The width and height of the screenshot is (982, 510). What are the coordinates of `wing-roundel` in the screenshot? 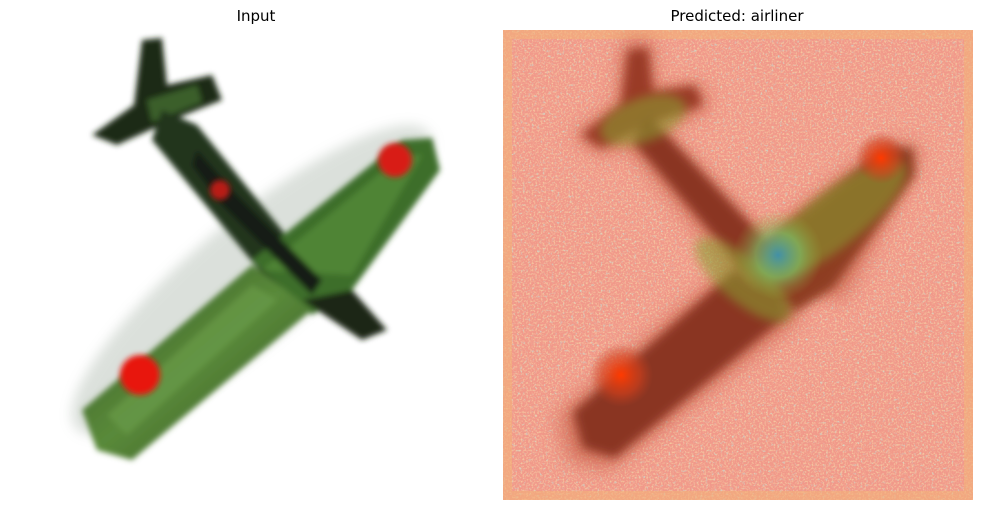 It's located at (395, 160).